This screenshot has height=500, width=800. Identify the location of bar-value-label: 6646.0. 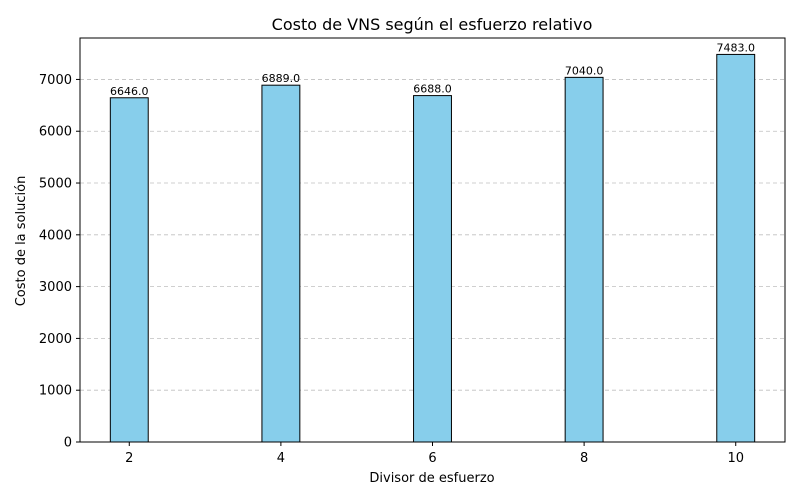
(129, 91).